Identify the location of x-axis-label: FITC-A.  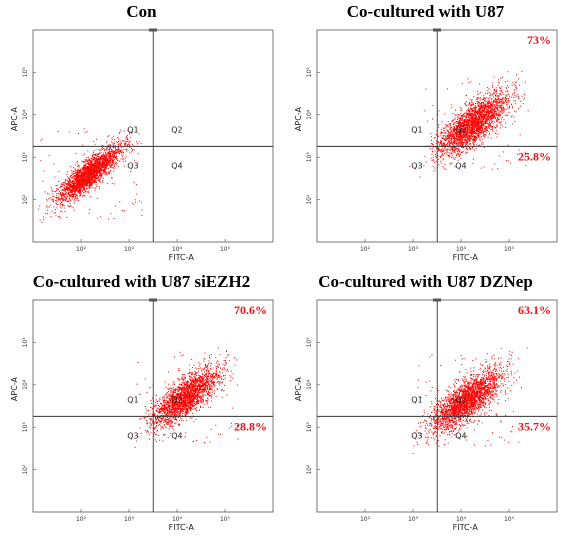
(182, 257).